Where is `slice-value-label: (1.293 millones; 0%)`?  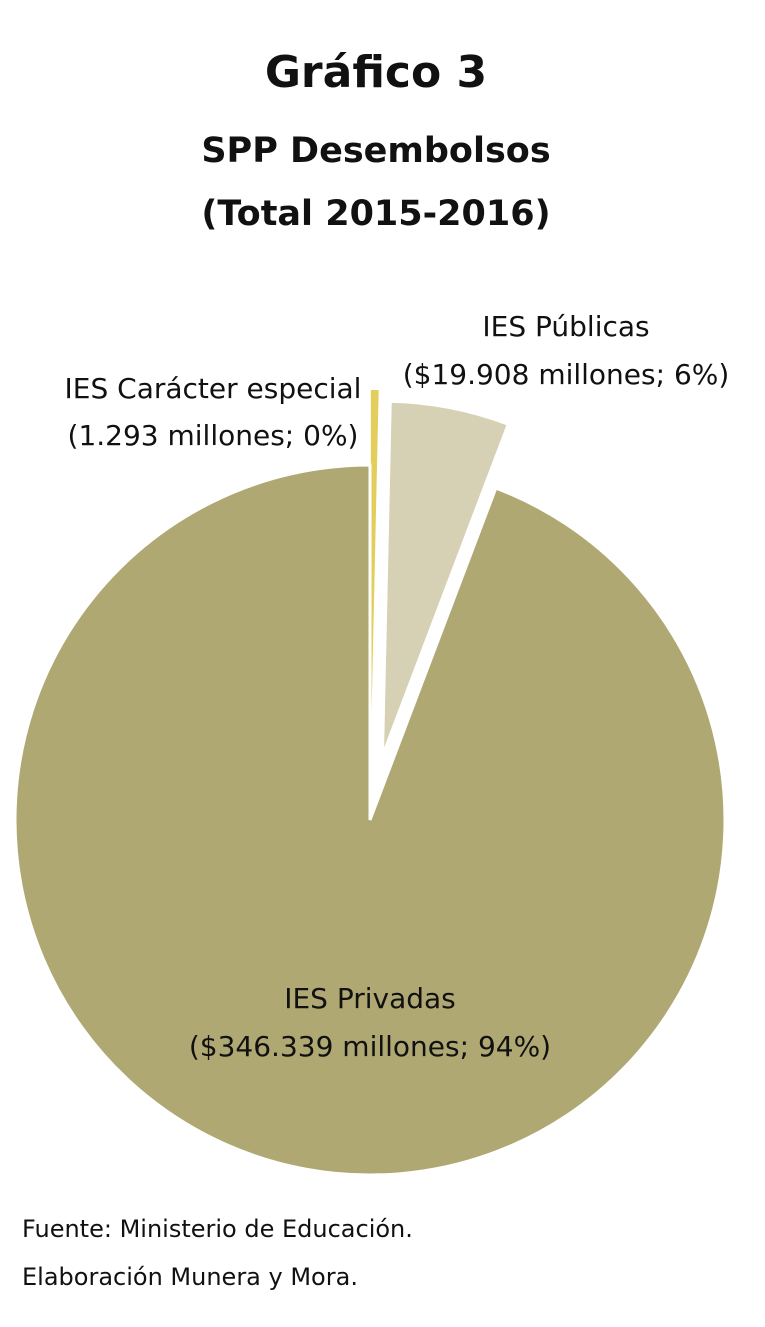 slice-value-label: (1.293 millones; 0%) is located at coordinates (213, 435).